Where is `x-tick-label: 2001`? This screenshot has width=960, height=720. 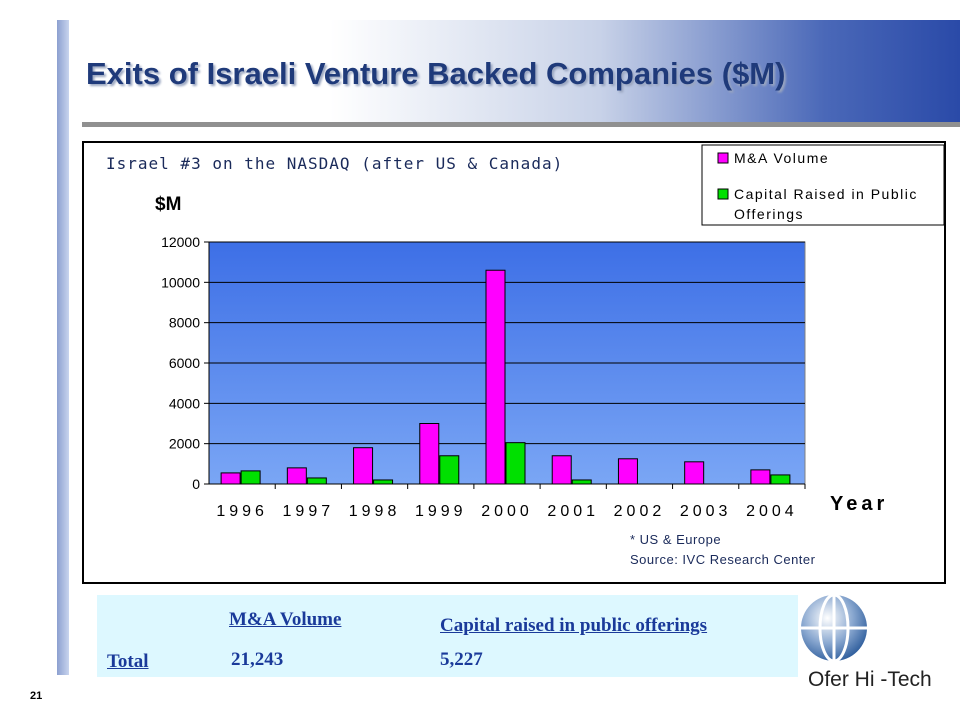
x-tick-label: 2001 is located at coordinates (573, 511).